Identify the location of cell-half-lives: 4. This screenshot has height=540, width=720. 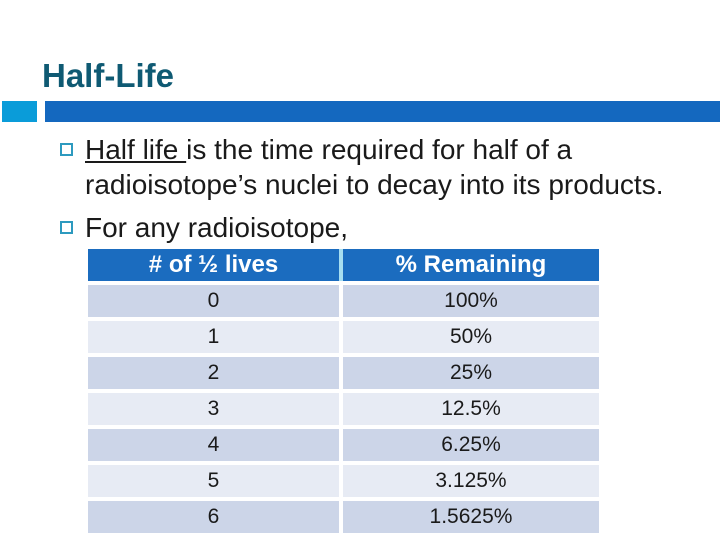
(213, 445).